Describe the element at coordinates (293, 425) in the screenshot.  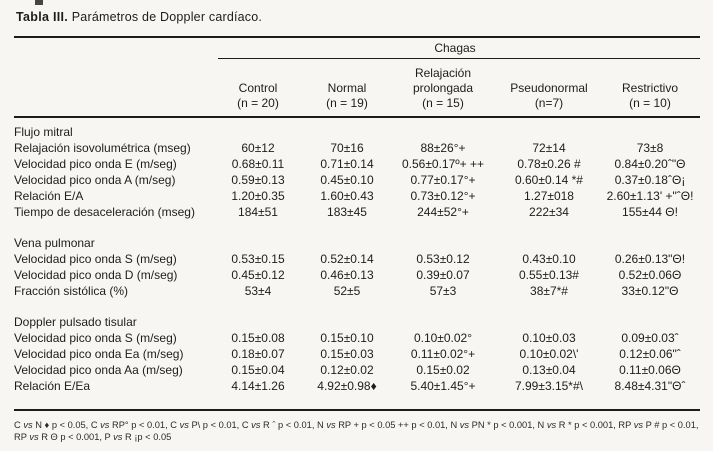
I see `footnote-text: R ˆ p < 0.01, N` at that location.